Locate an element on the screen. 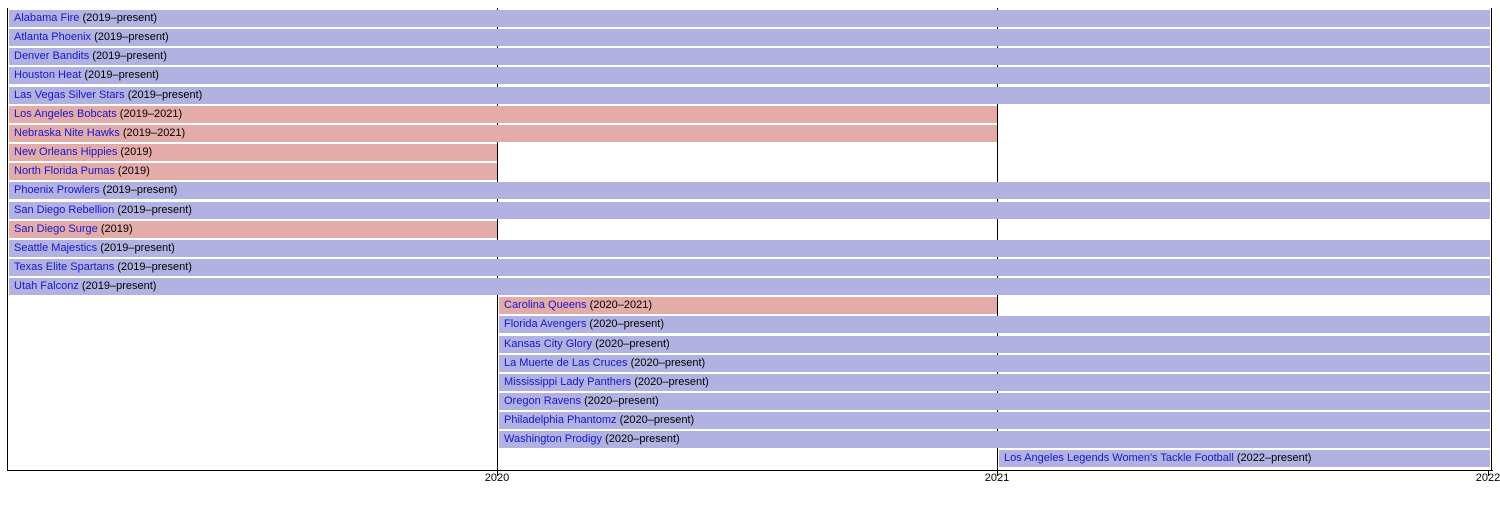  team-bar: Houston Heat (2019–present) is located at coordinates (749, 75).